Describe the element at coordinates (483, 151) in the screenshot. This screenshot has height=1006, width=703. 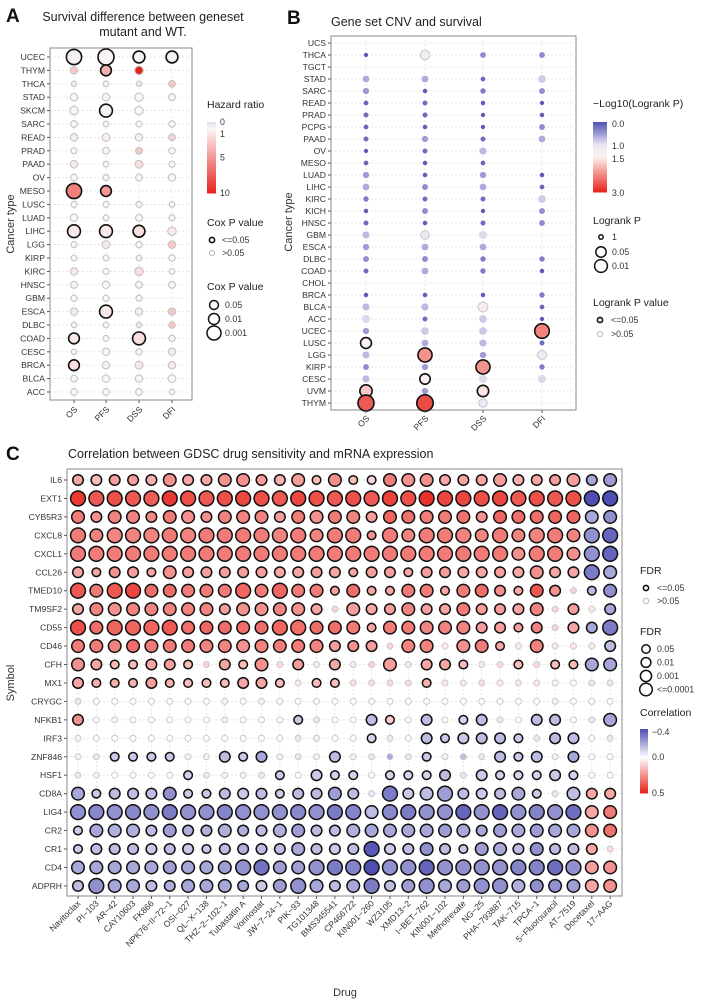
I see `dot-ov-dss` at that location.